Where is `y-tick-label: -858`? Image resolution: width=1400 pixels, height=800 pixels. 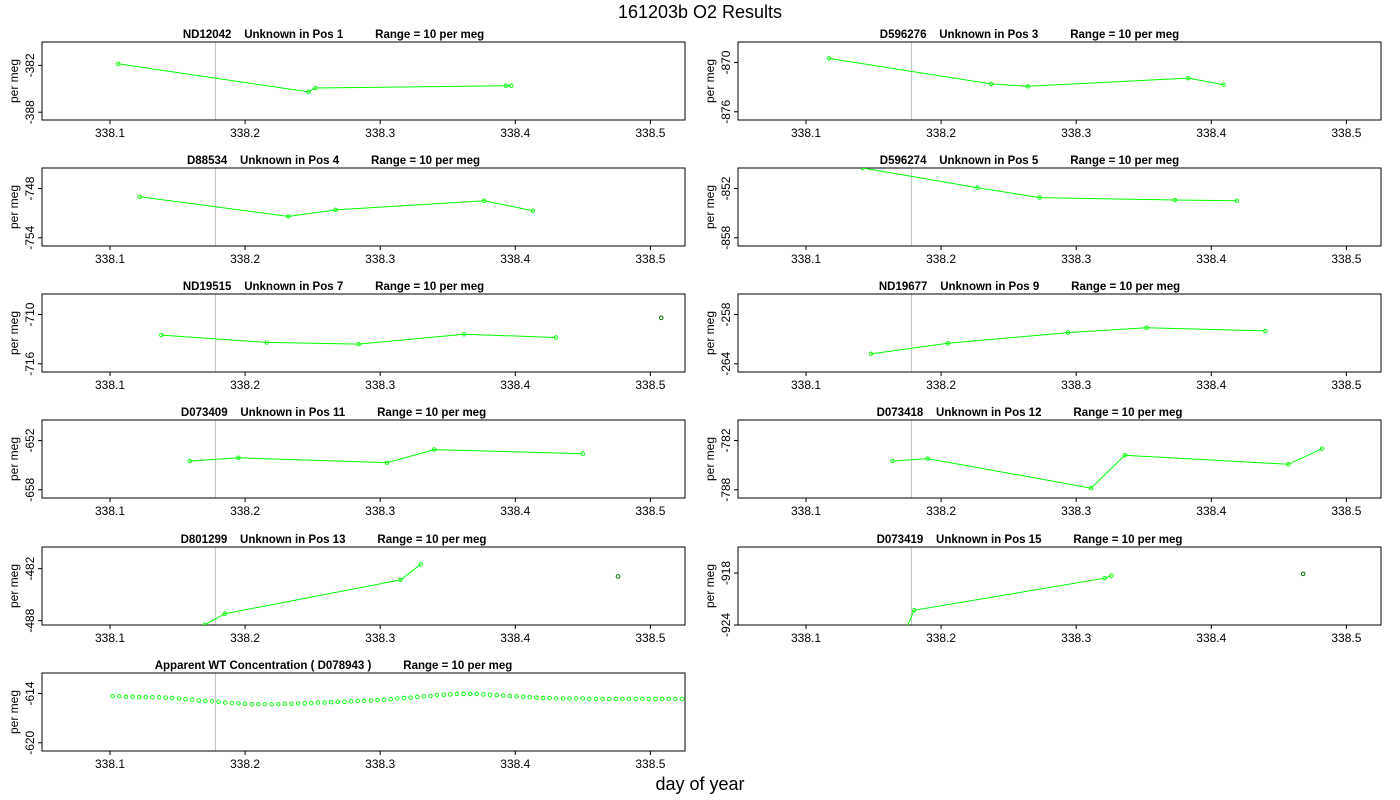
y-tick-label: -858 is located at coordinates (726, 237).